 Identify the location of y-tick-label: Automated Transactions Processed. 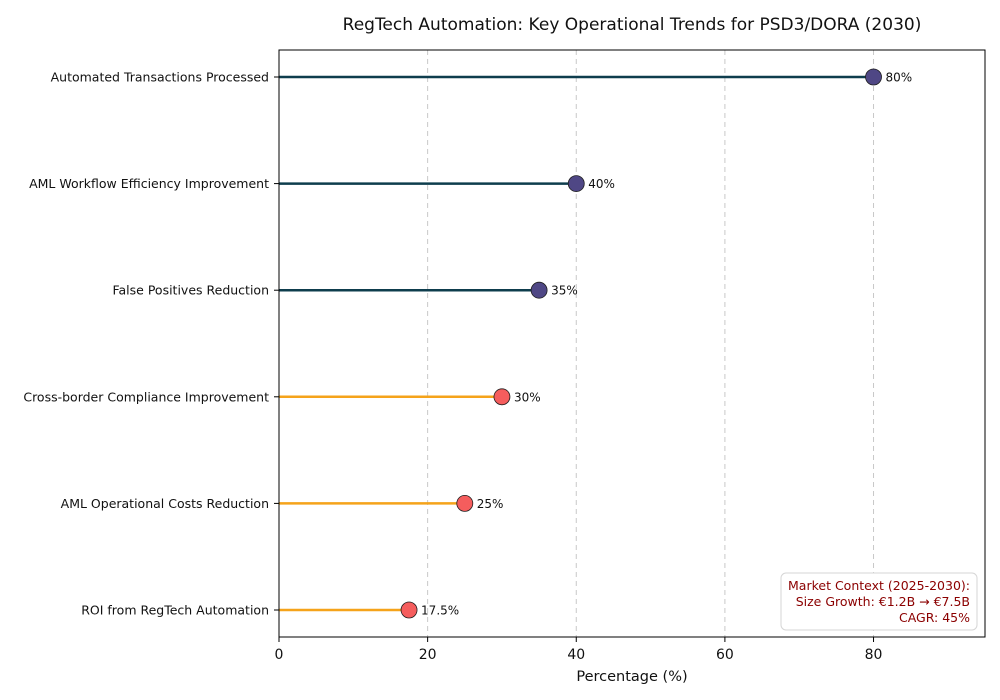
(160, 77).